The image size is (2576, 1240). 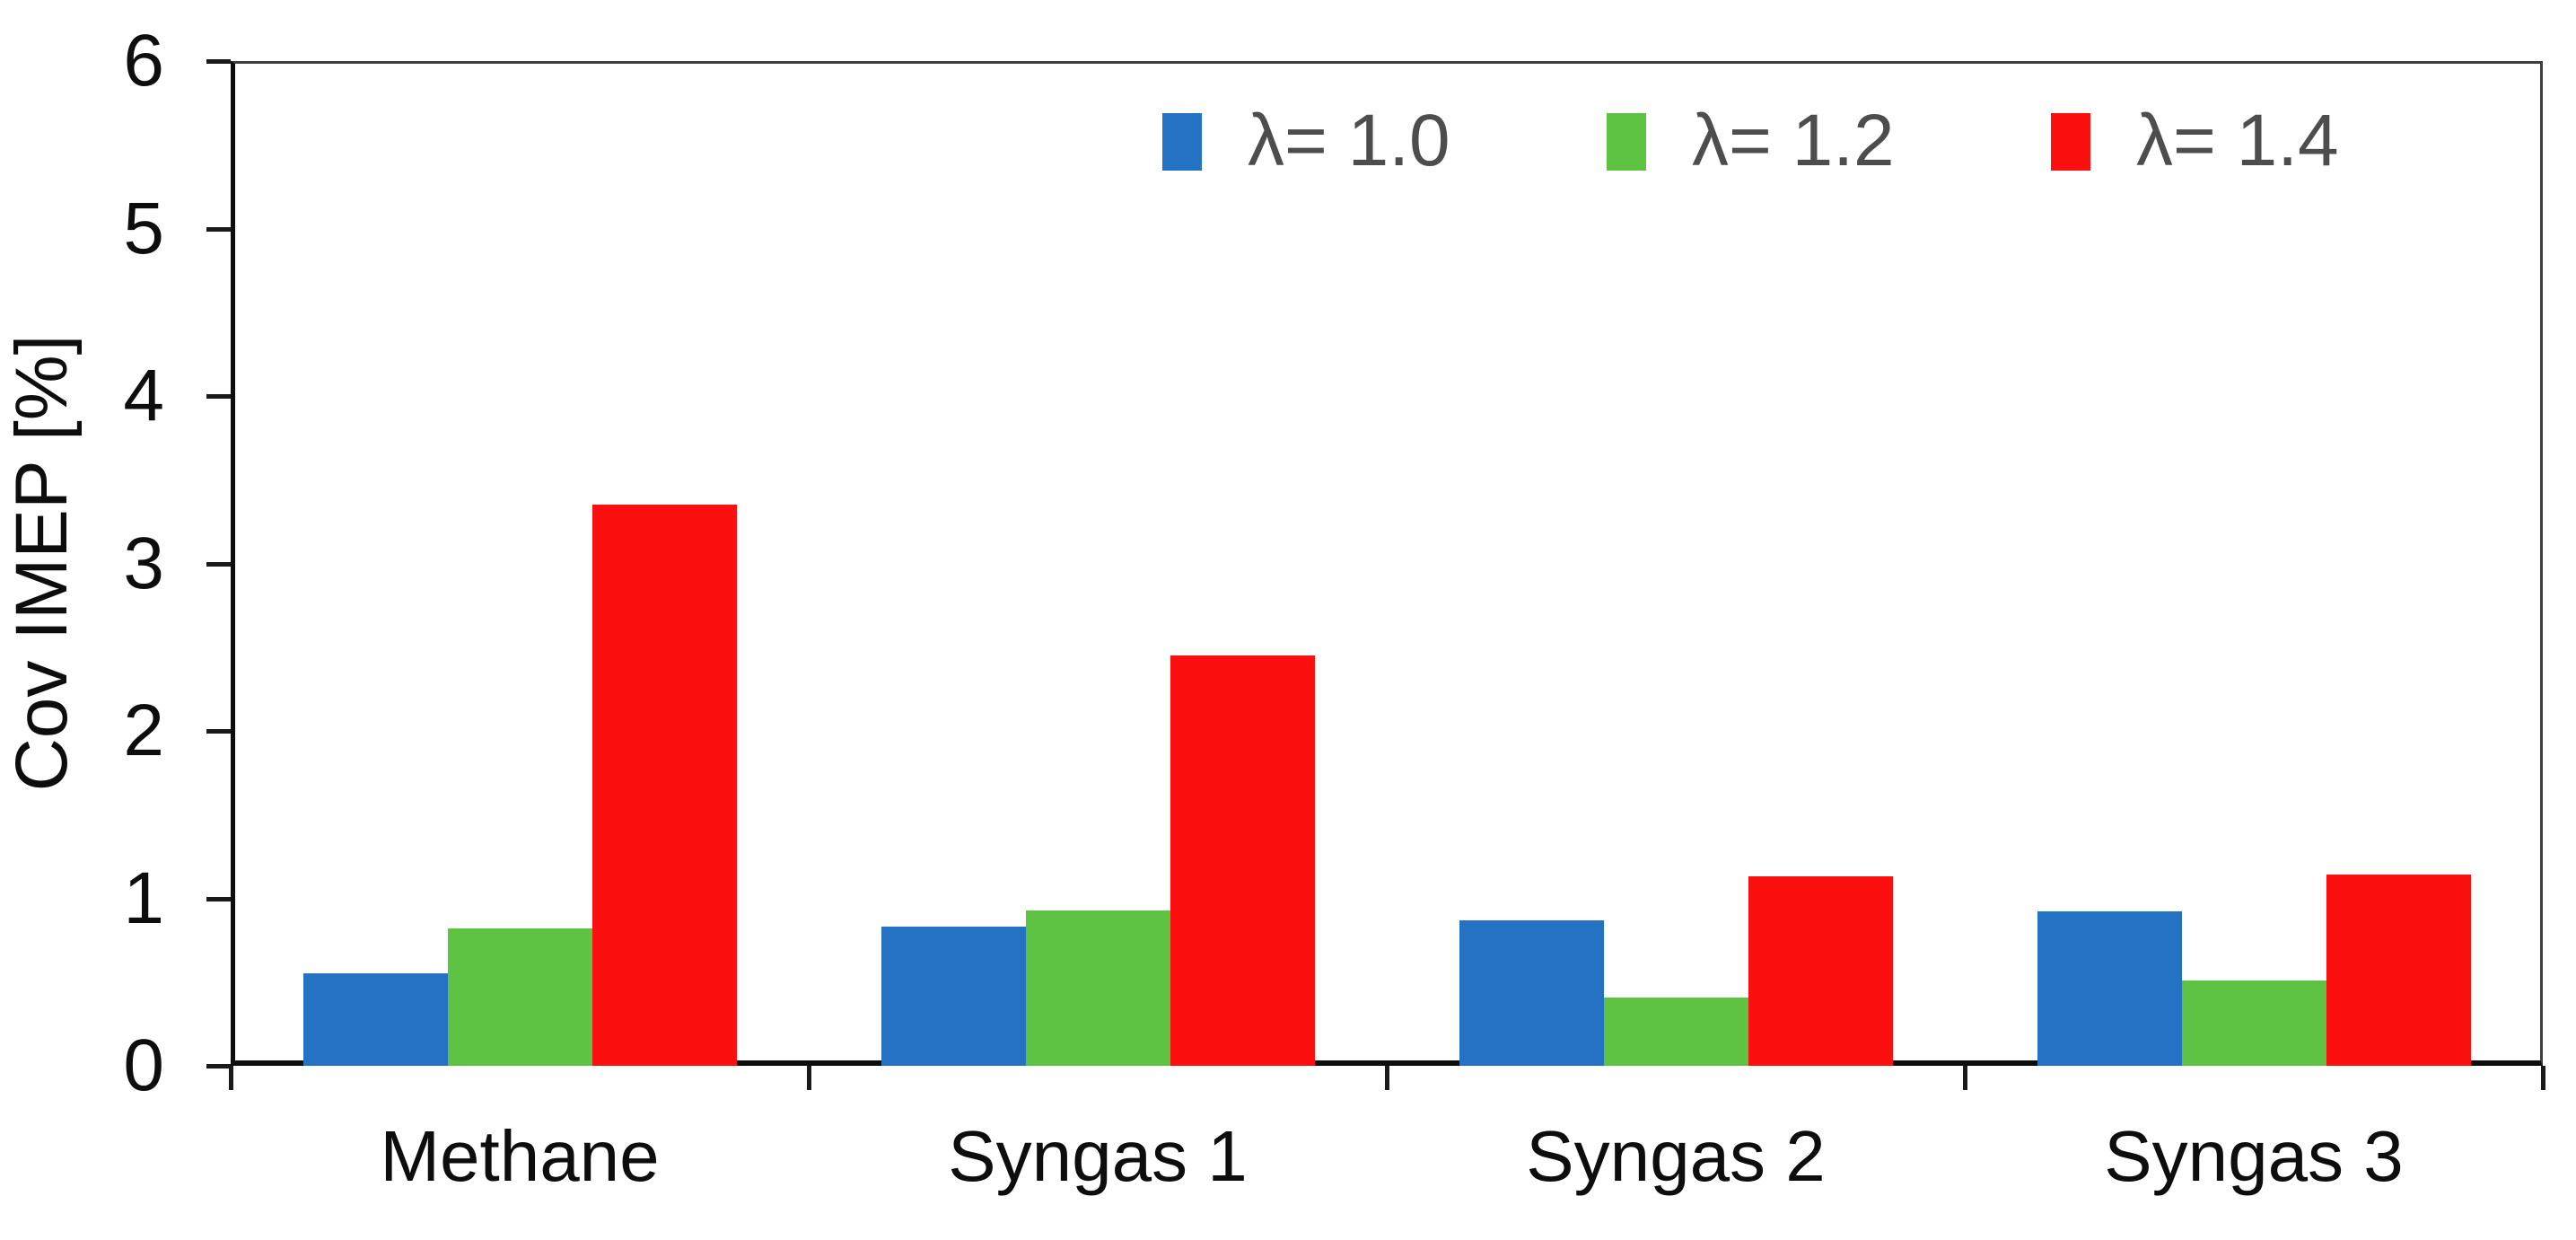 What do you see at coordinates (1820, 971) in the screenshot?
I see `bar-syngas-2-1.4` at bounding box center [1820, 971].